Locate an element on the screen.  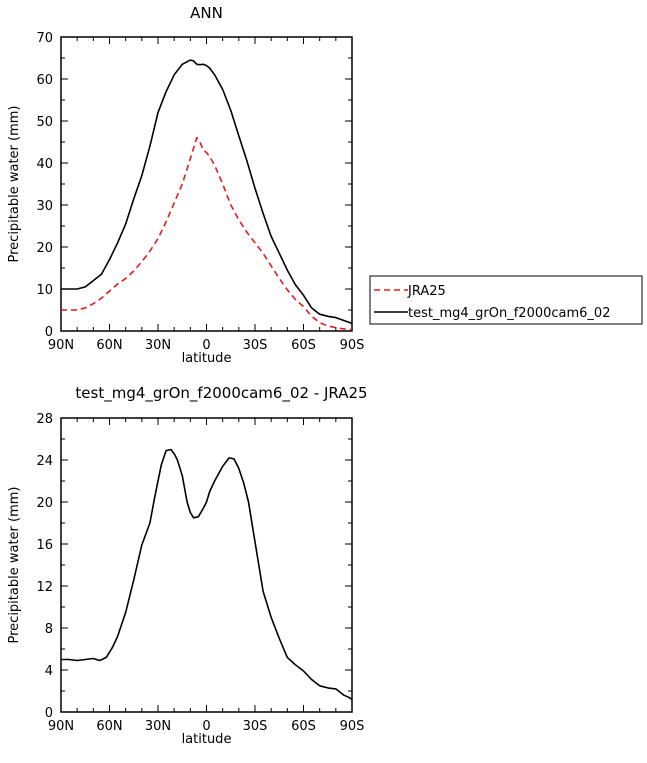
chart1-y-tick-label: 70 is located at coordinates (44, 38).